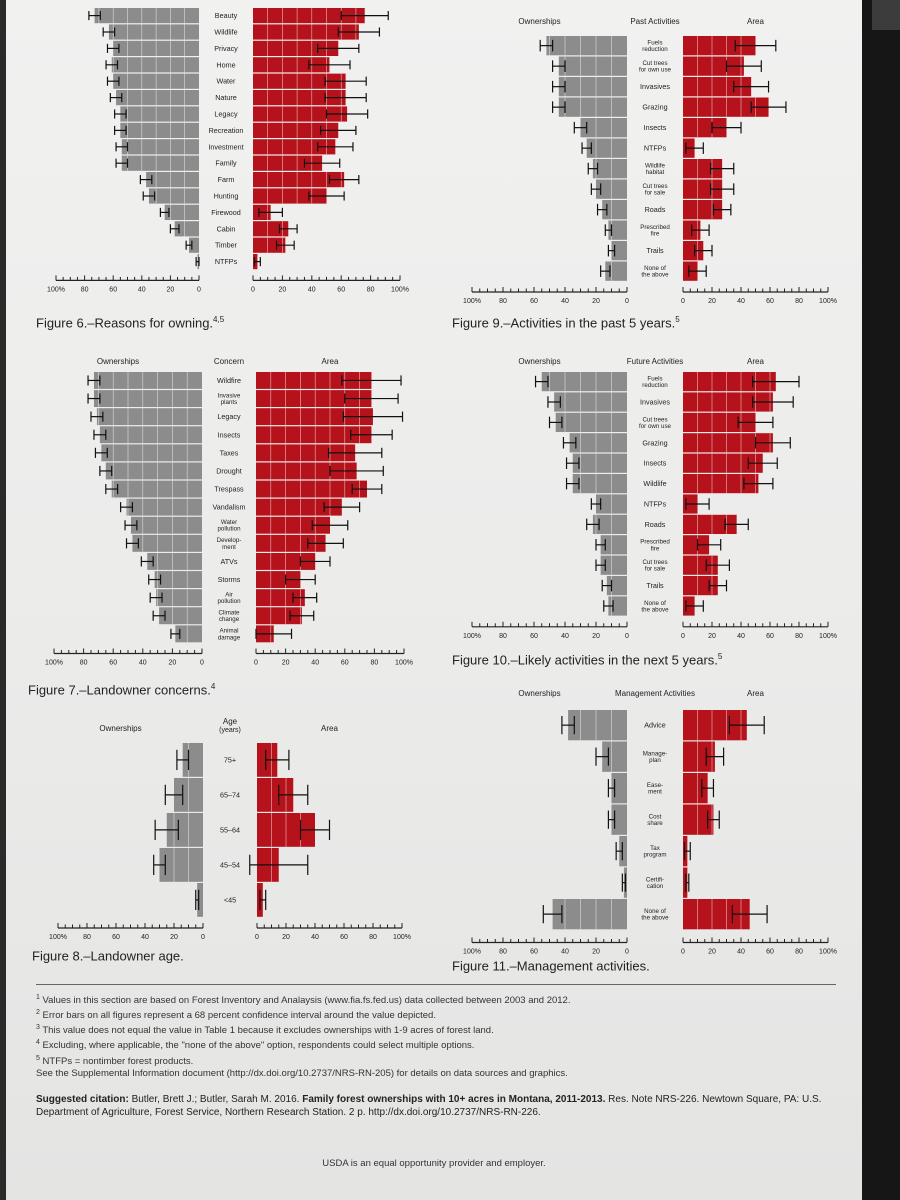 The image size is (900, 1200). I want to click on caption-fig6: Figure 6.–Reasons for owning.4,5, so click(130, 323).